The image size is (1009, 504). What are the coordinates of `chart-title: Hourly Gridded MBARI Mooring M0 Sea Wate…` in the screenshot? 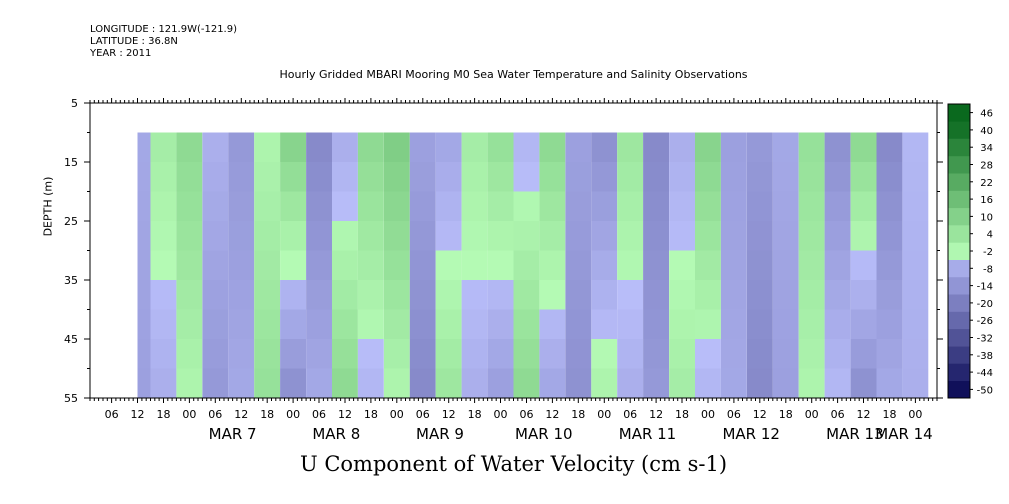 It's located at (513, 74).